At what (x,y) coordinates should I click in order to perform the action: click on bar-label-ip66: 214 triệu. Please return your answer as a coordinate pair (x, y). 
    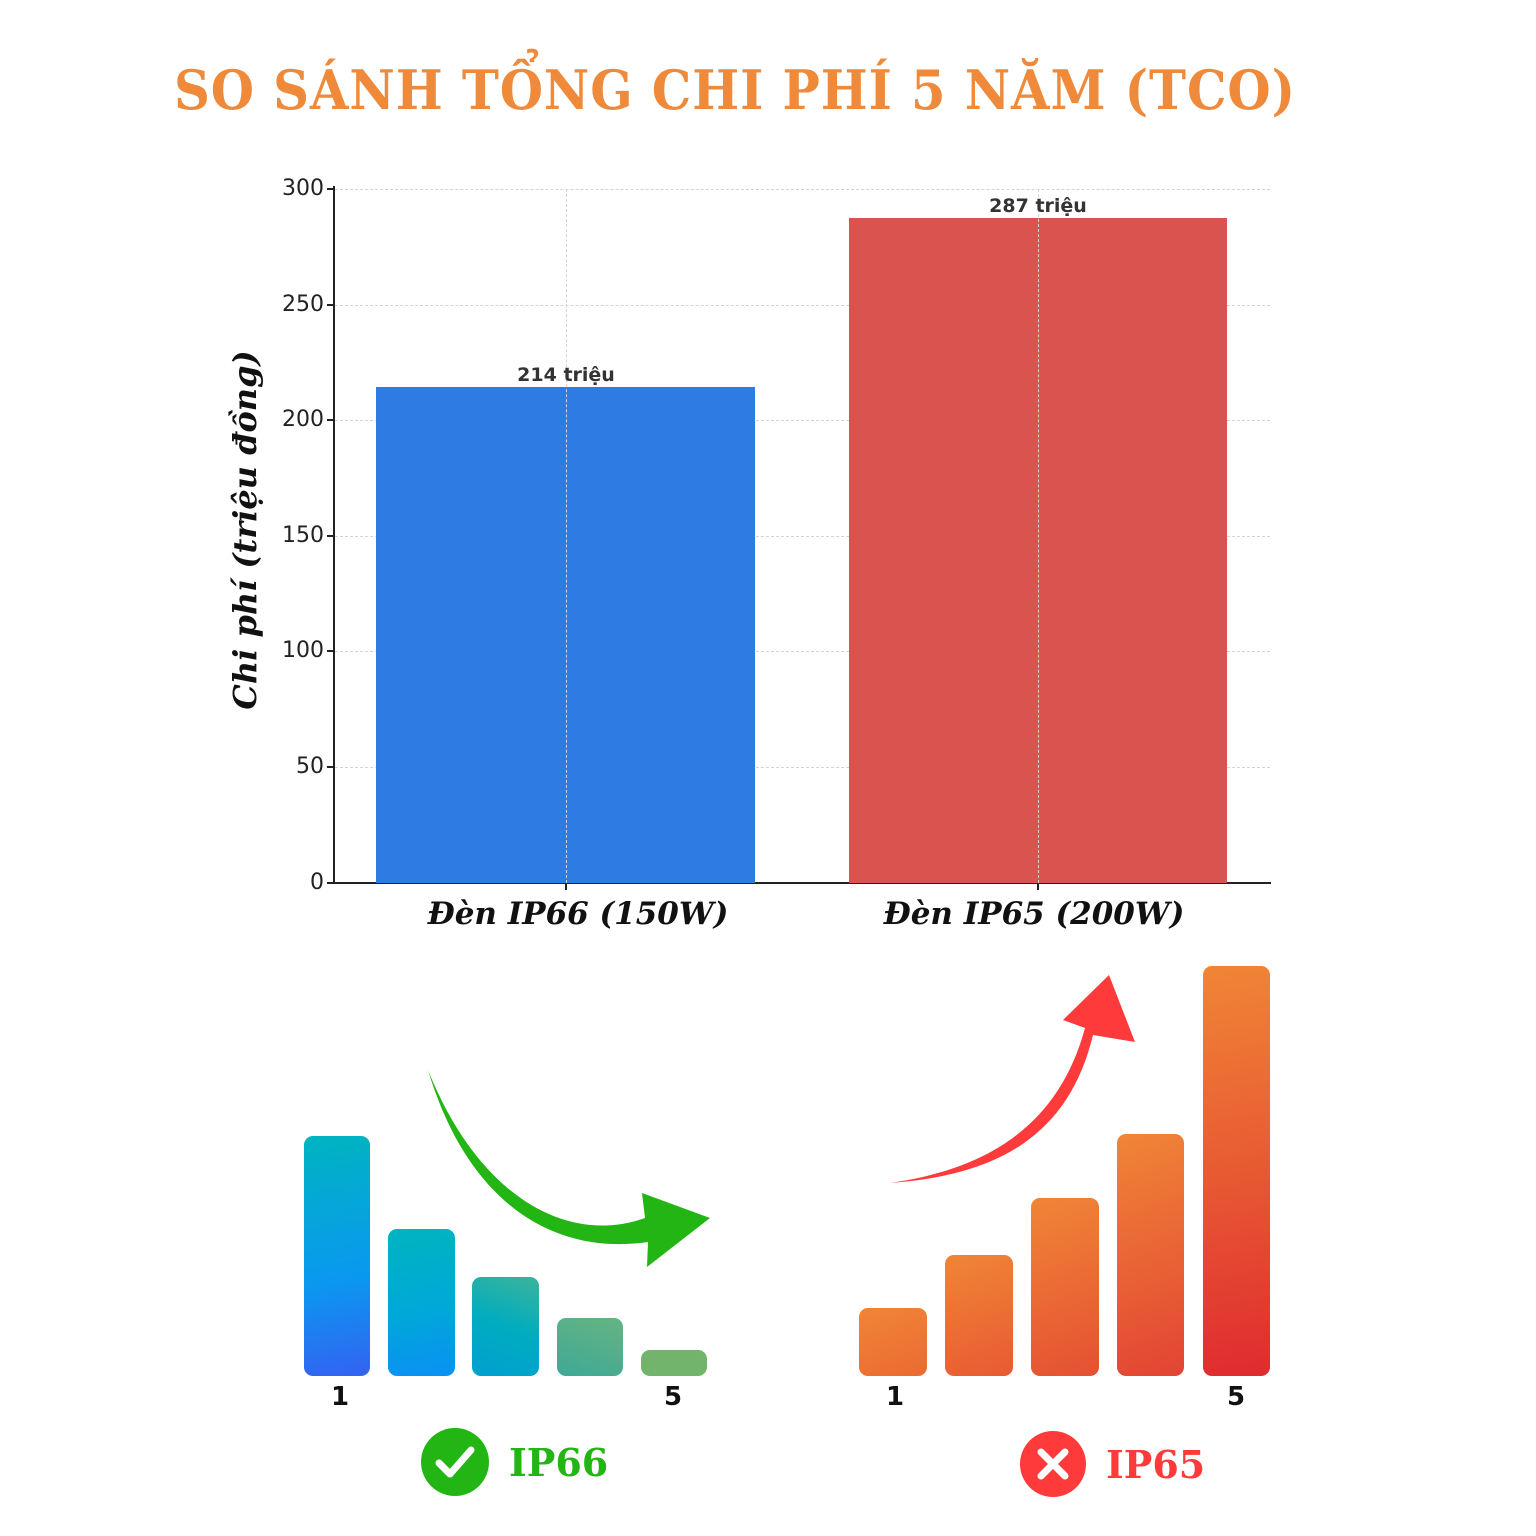
    Looking at the image, I should click on (566, 375).